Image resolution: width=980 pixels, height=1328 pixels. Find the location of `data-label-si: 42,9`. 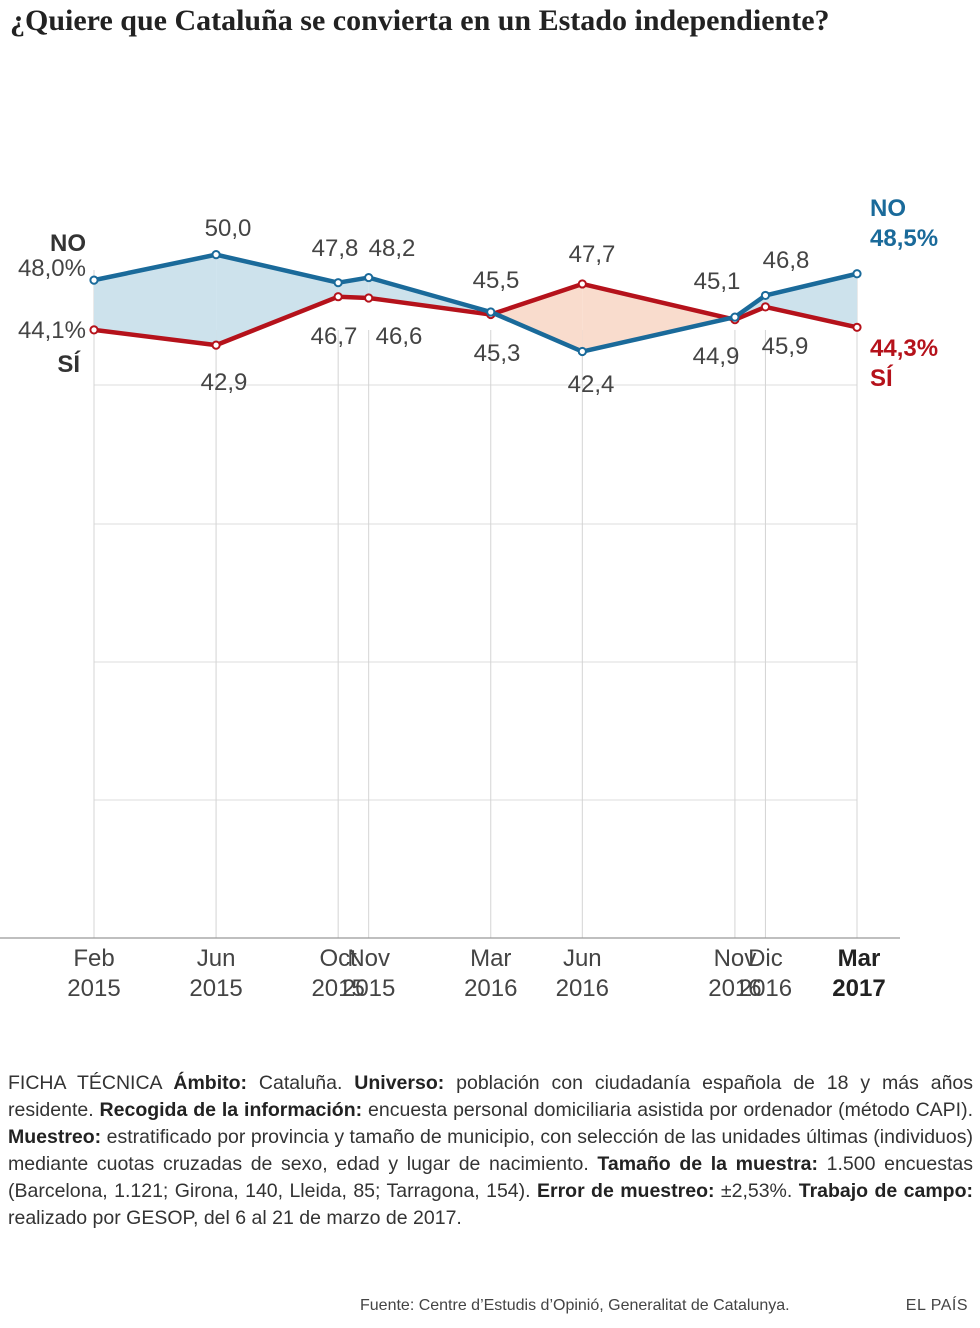

data-label-si: 42,9 is located at coordinates (224, 382).